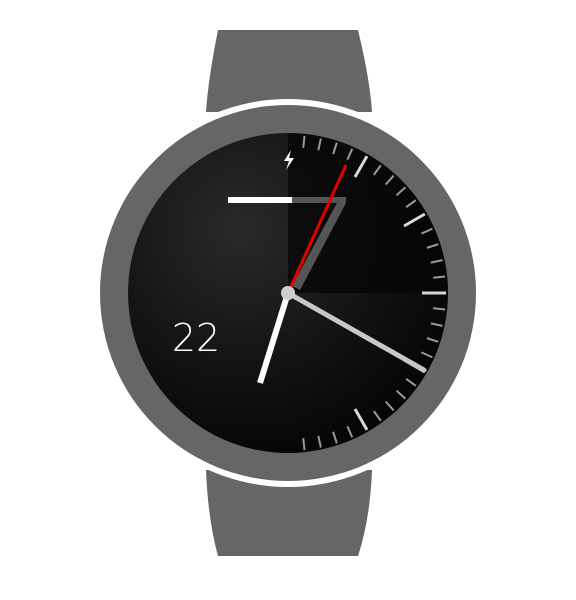  I want to click on hour-hand, so click(274, 338).